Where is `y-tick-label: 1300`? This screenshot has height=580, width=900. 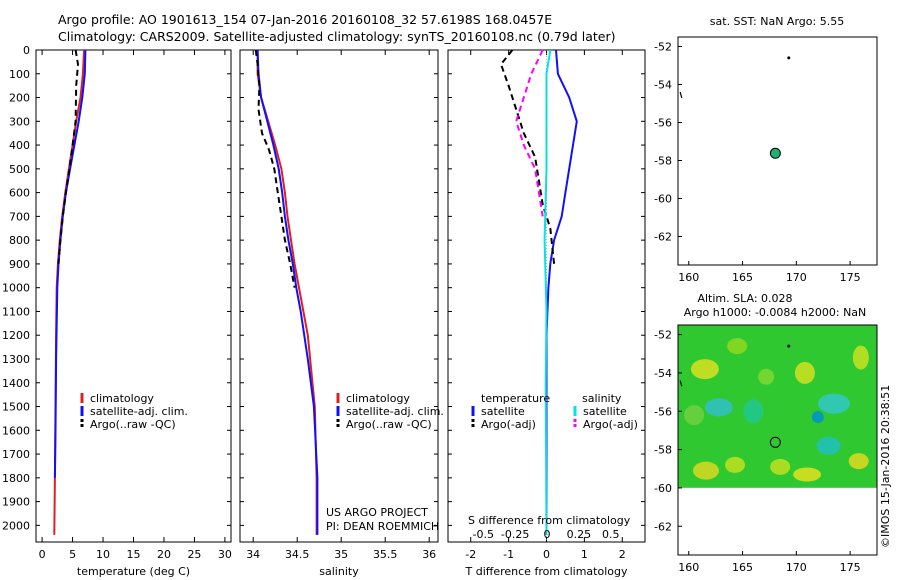 y-tick-label: 1300 is located at coordinates (16, 359).